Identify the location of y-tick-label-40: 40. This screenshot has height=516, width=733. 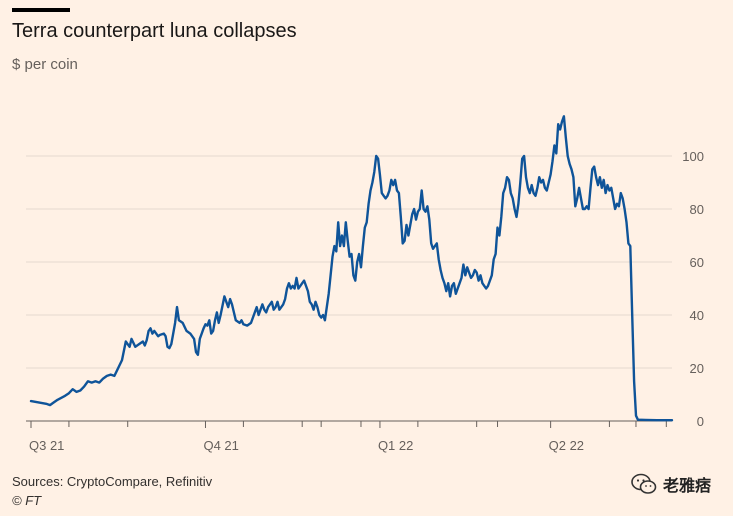
(697, 315).